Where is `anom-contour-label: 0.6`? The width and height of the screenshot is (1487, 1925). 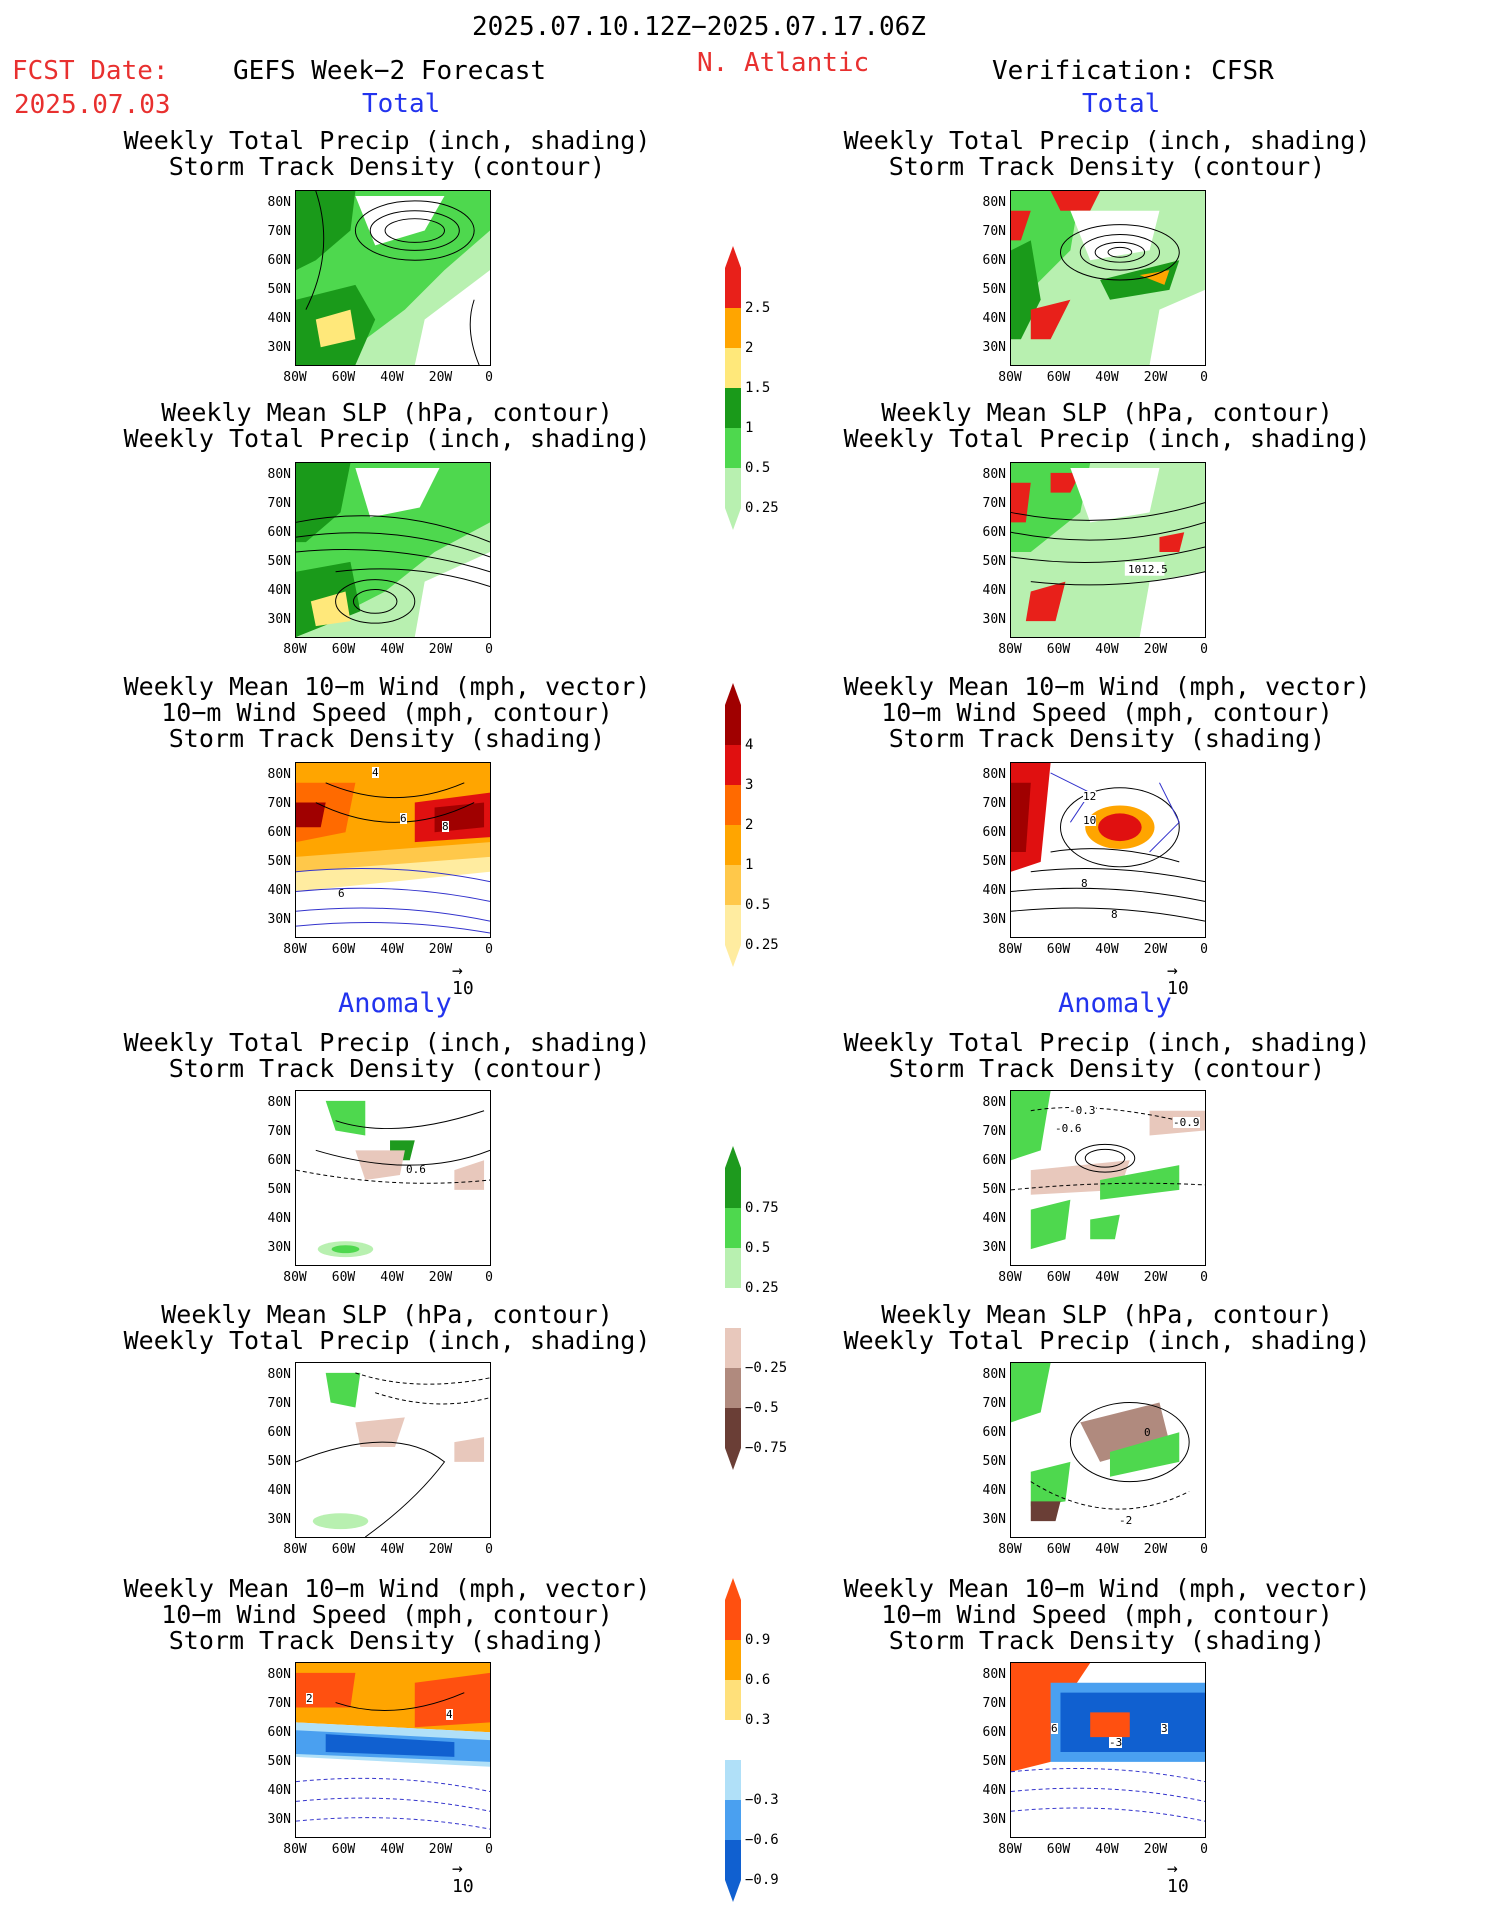
anom-contour-label: 0.6 is located at coordinates (416, 1169).